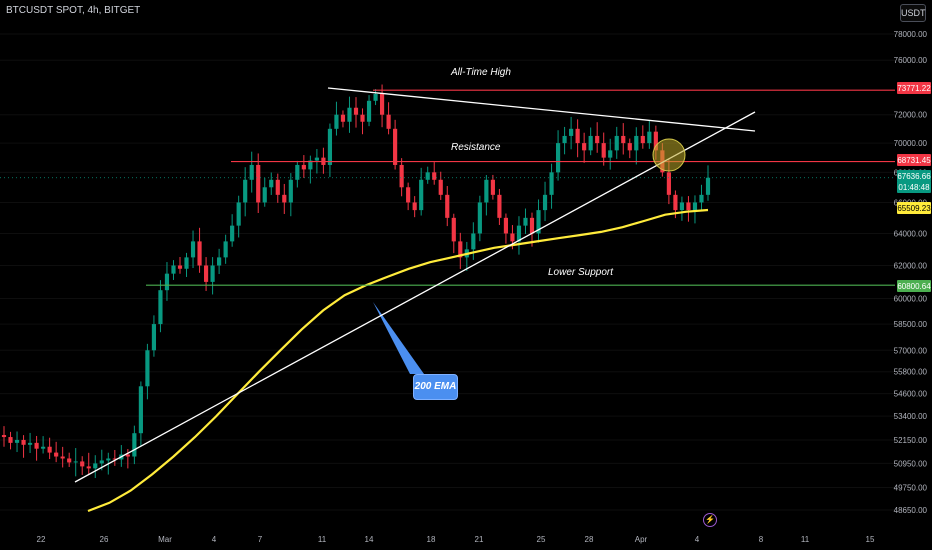 This screenshot has height=550, width=932. I want to click on y-tick-label: 53400.00, so click(911, 416).